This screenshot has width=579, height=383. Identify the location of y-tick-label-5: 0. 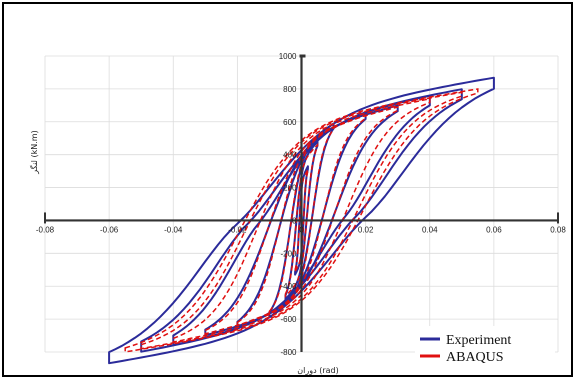
(294, 220).